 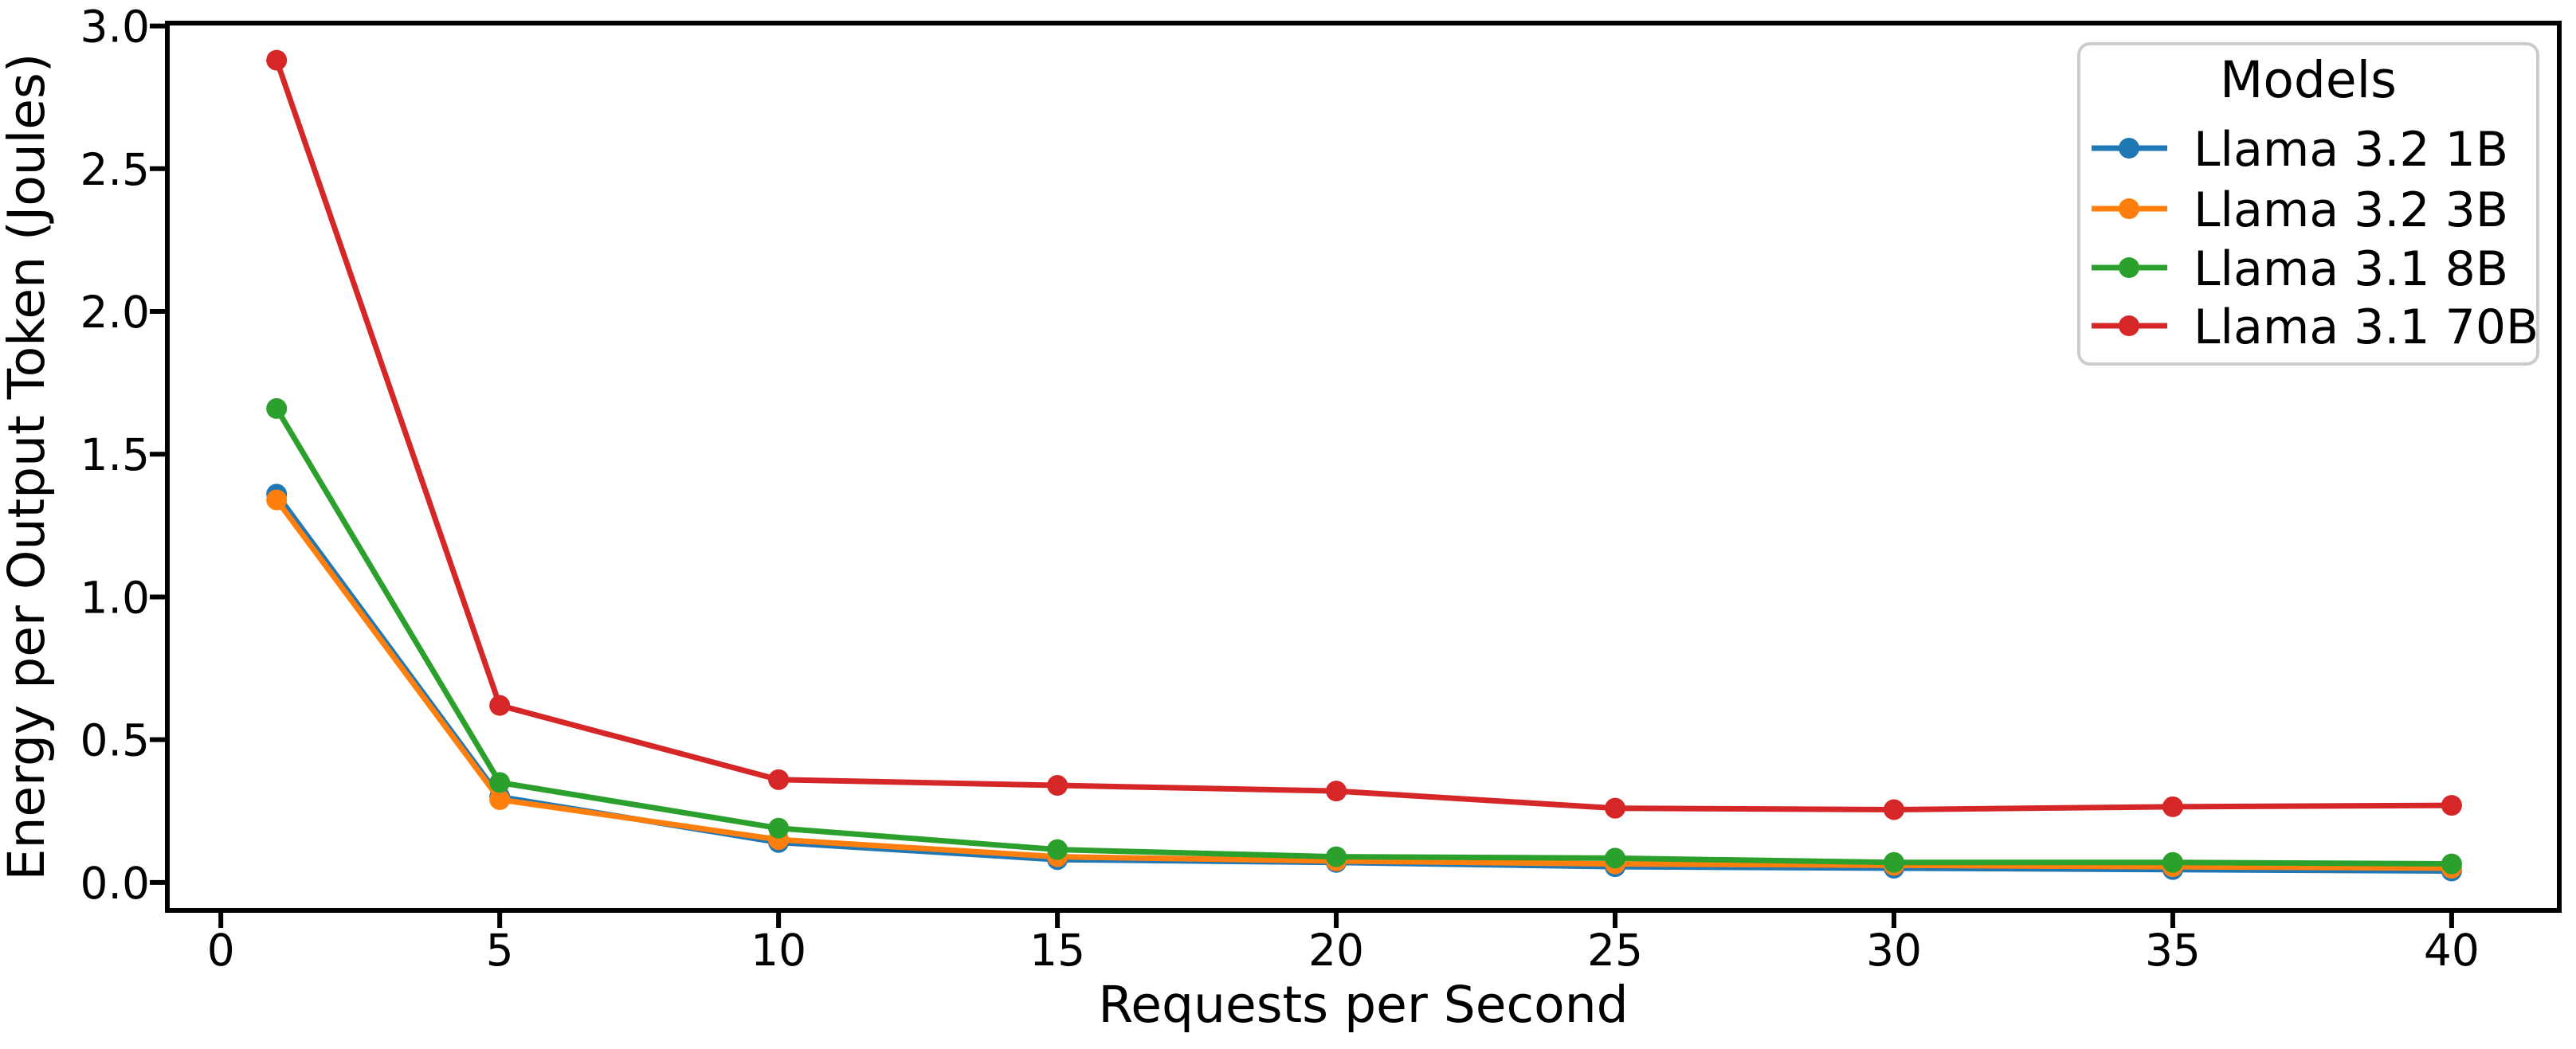 What do you see at coordinates (2351, 210) in the screenshot?
I see `legend-item-label: Llama 3.2 3B` at bounding box center [2351, 210].